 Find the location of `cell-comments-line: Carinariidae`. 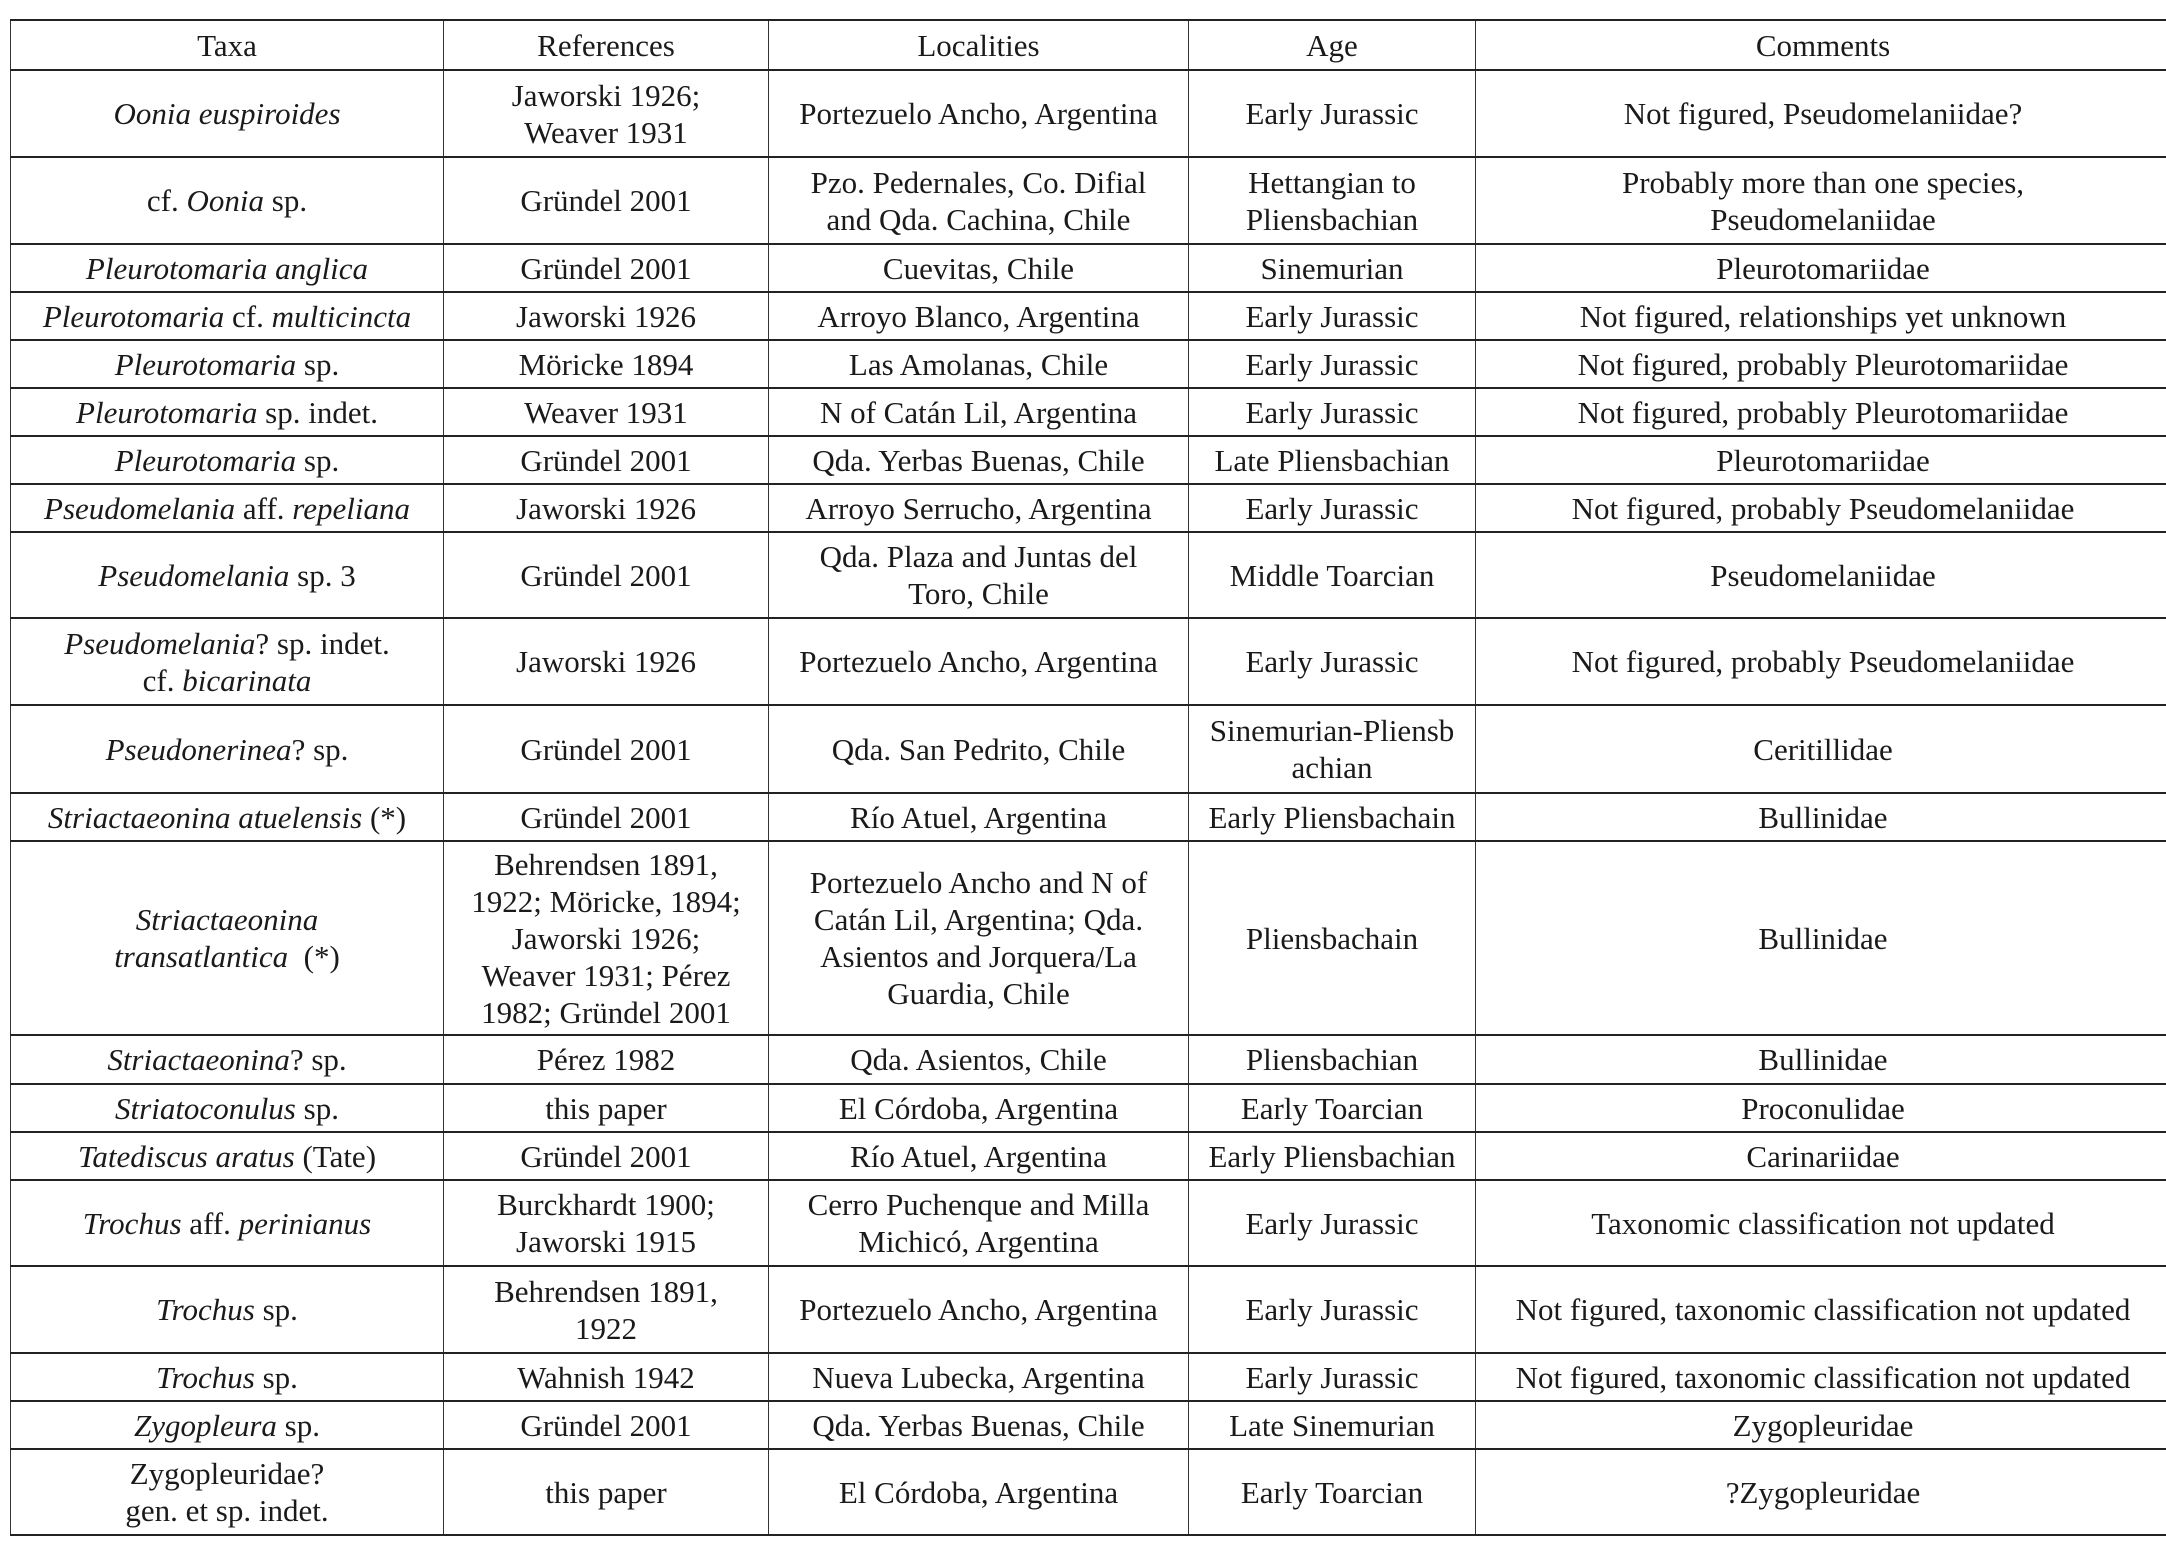

cell-comments-line: Carinariidae is located at coordinates (1823, 1156).